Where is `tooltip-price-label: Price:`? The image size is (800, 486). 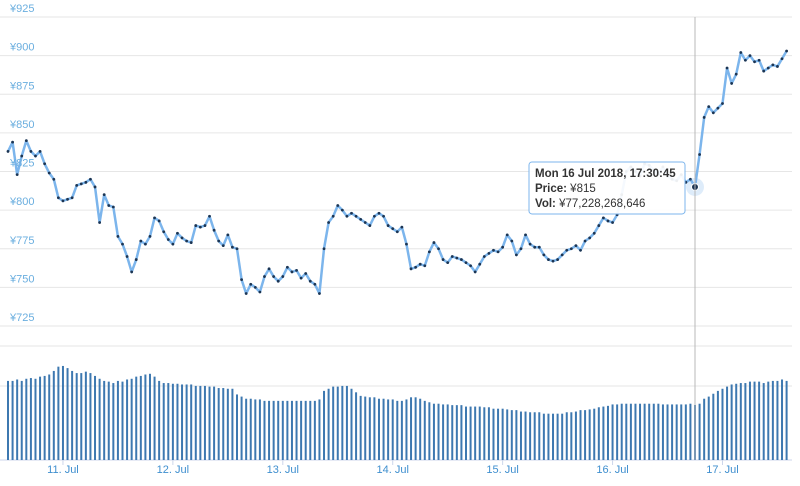 tooltip-price-label: Price: is located at coordinates (551, 189).